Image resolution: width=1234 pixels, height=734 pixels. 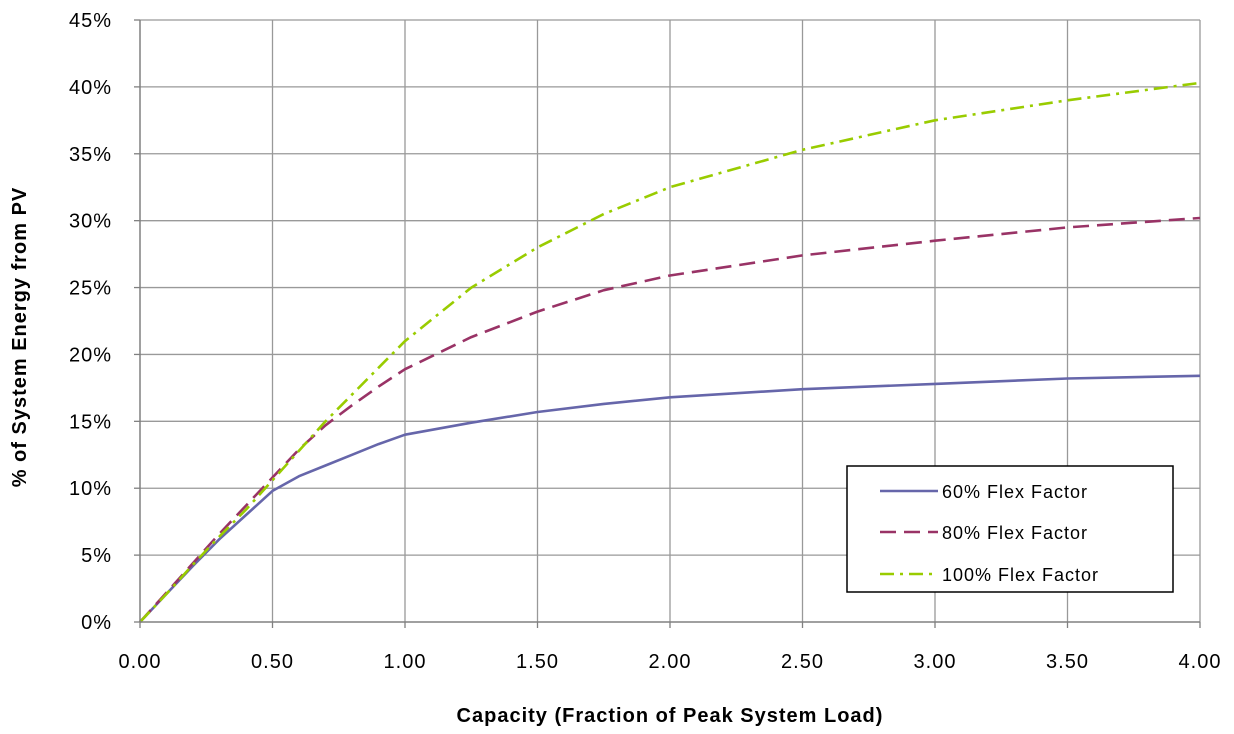 I want to click on legend-label: 80% Flex Factor, so click(x=1015, y=533).